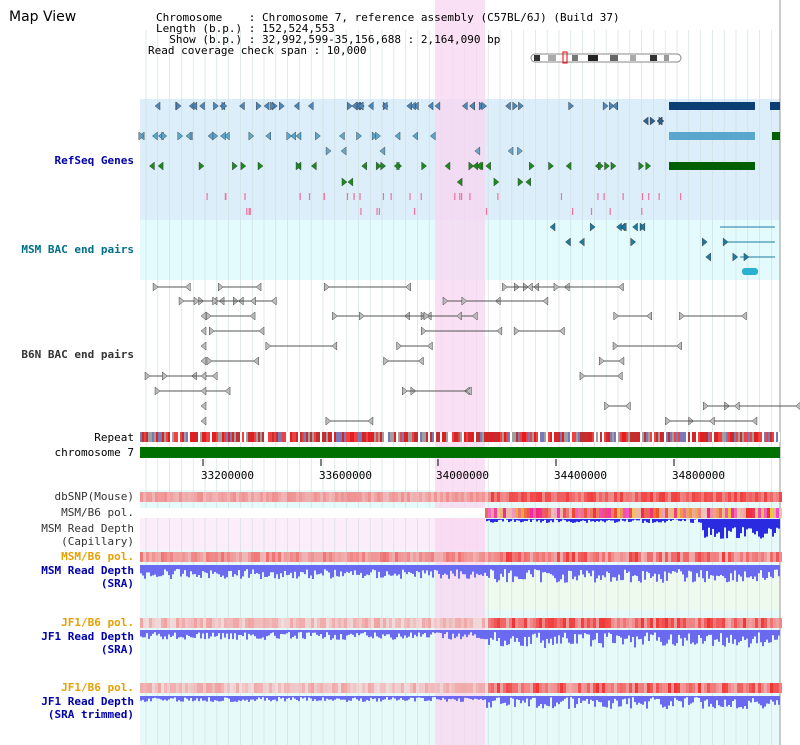  I want to click on track-label-jf1-b6-pol-1: JF1/B6 pol., so click(97, 622).